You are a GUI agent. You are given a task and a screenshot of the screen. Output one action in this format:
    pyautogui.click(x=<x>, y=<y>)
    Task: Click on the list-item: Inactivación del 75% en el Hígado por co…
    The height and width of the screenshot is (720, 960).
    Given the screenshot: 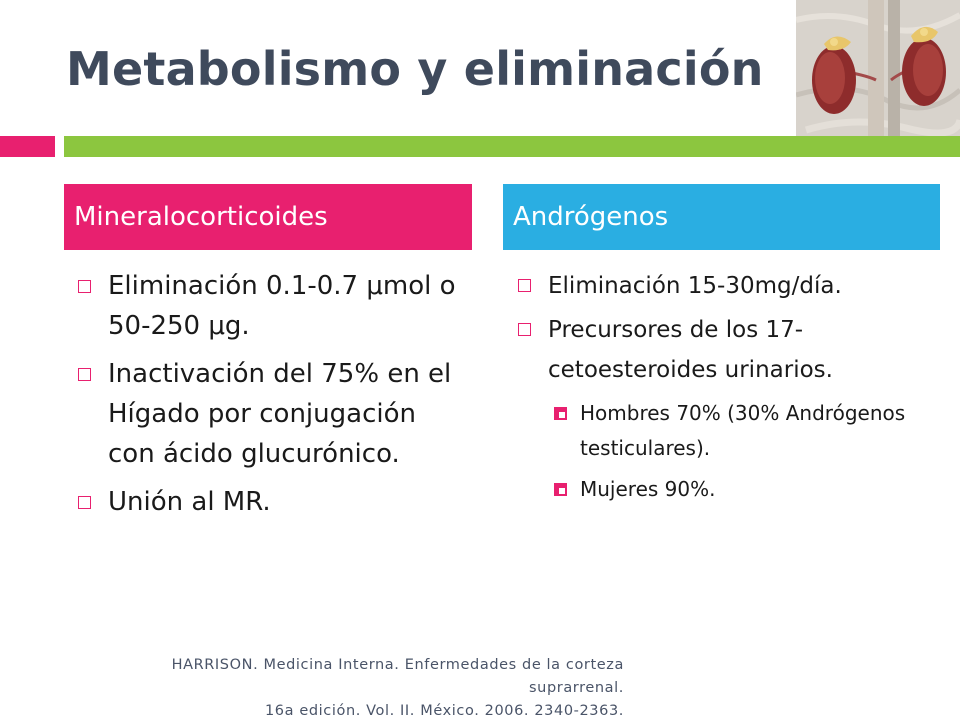 What is the action you would take?
    pyautogui.click(x=271, y=414)
    